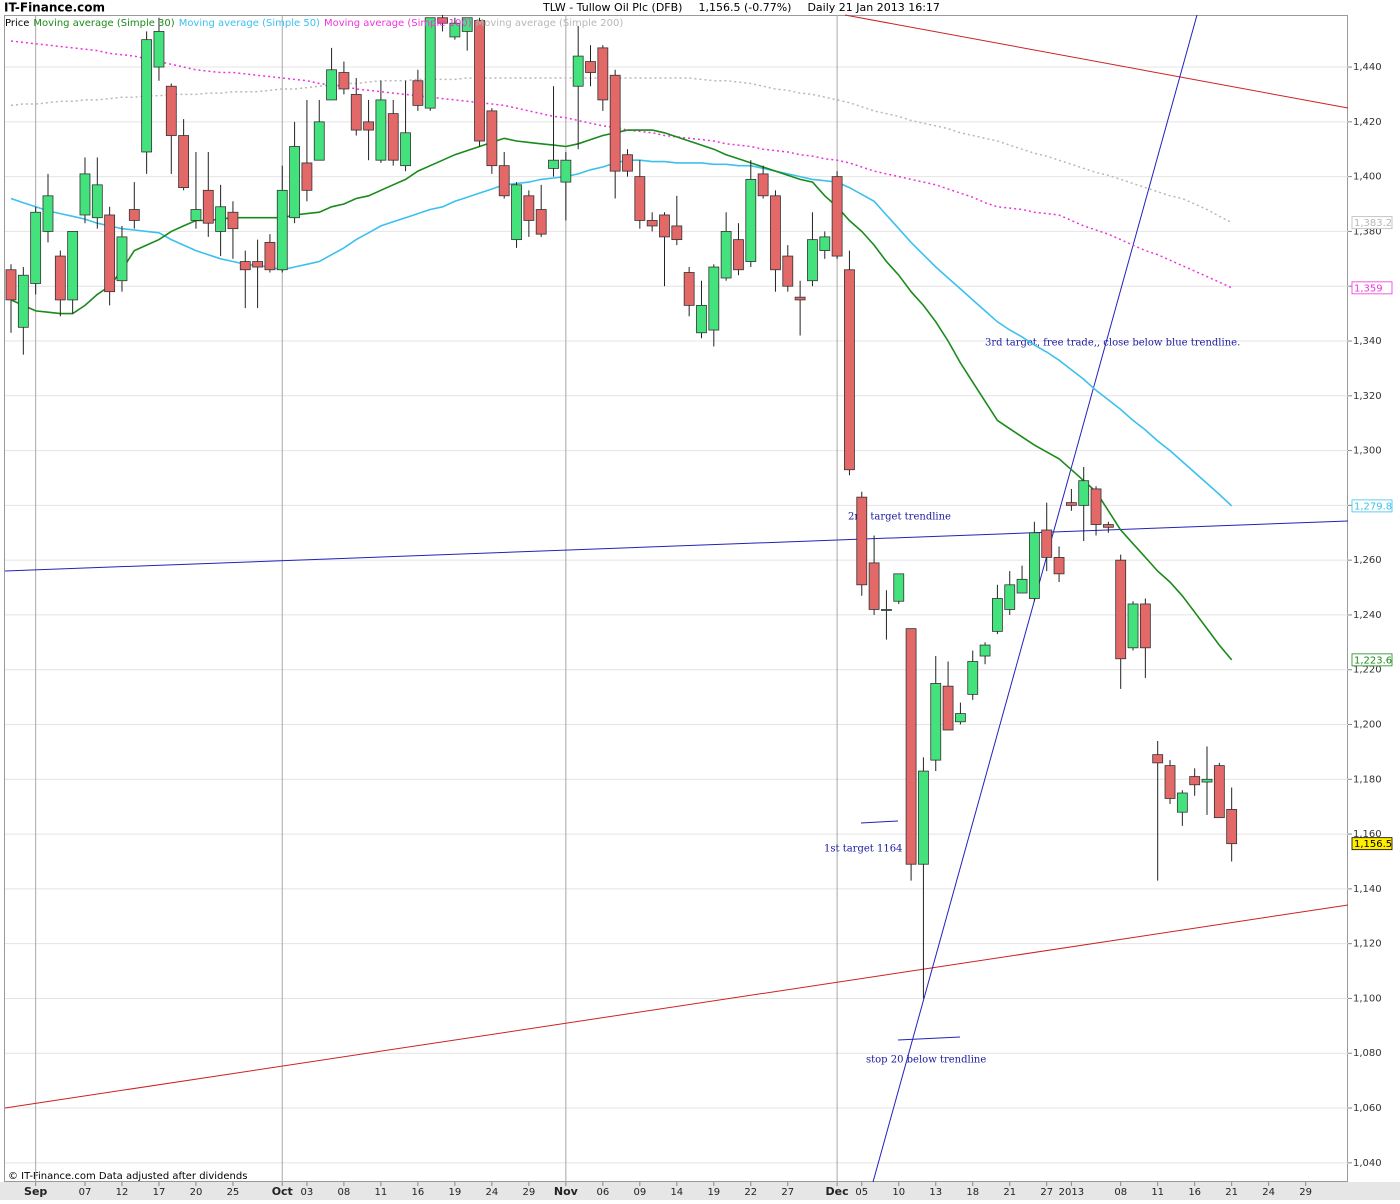 Image resolution: width=1400 pixels, height=1204 pixels. I want to click on x-tick-label: Dec, so click(837, 1191).